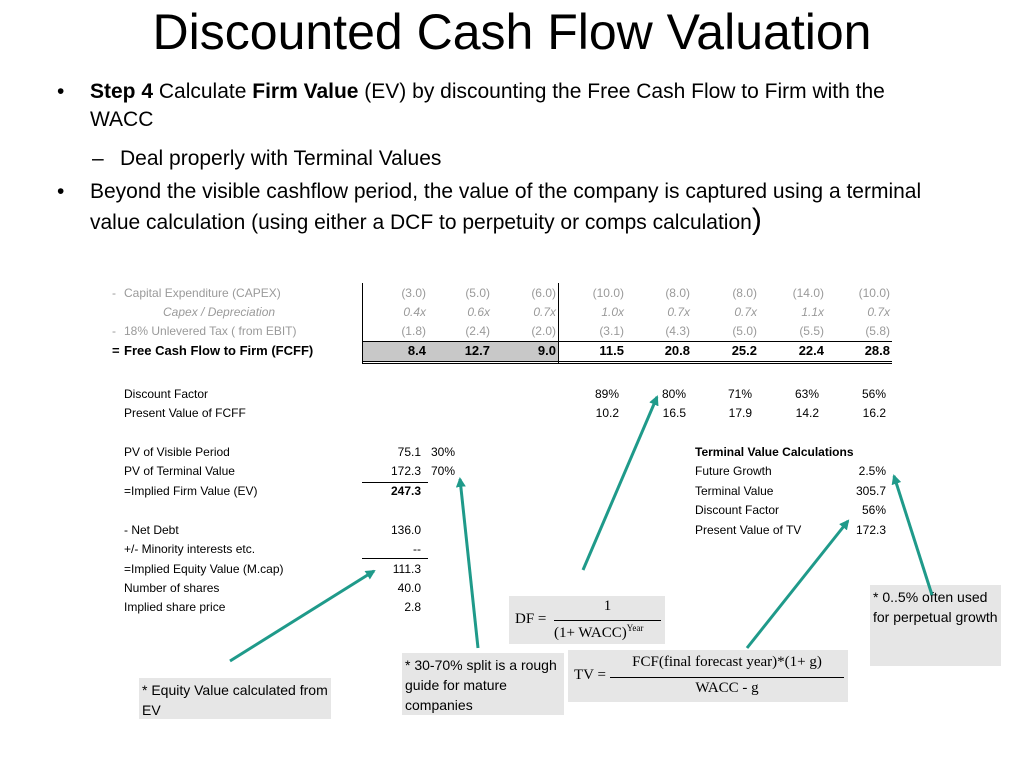 This screenshot has width=1024, height=768. I want to click on cell-value: 8.4, so click(416, 350).